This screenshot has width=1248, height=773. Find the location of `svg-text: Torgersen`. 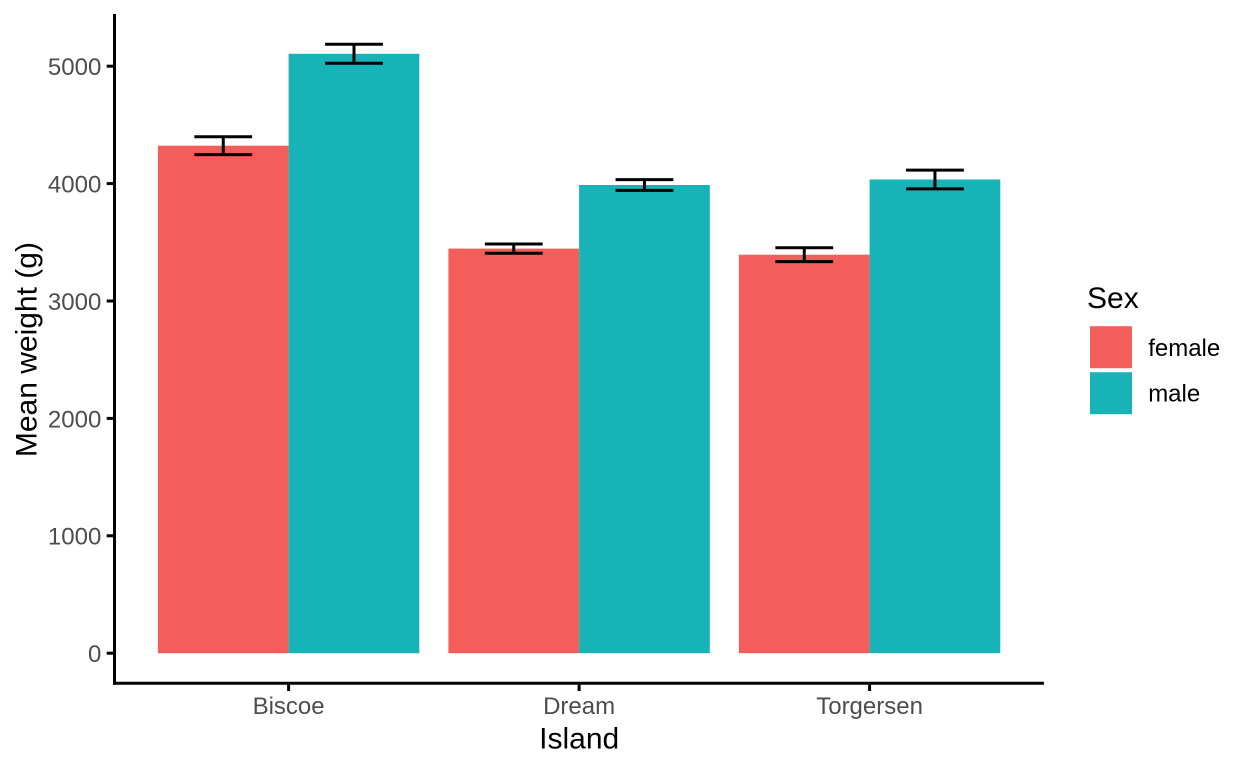

svg-text: Torgersen is located at coordinates (869, 706).